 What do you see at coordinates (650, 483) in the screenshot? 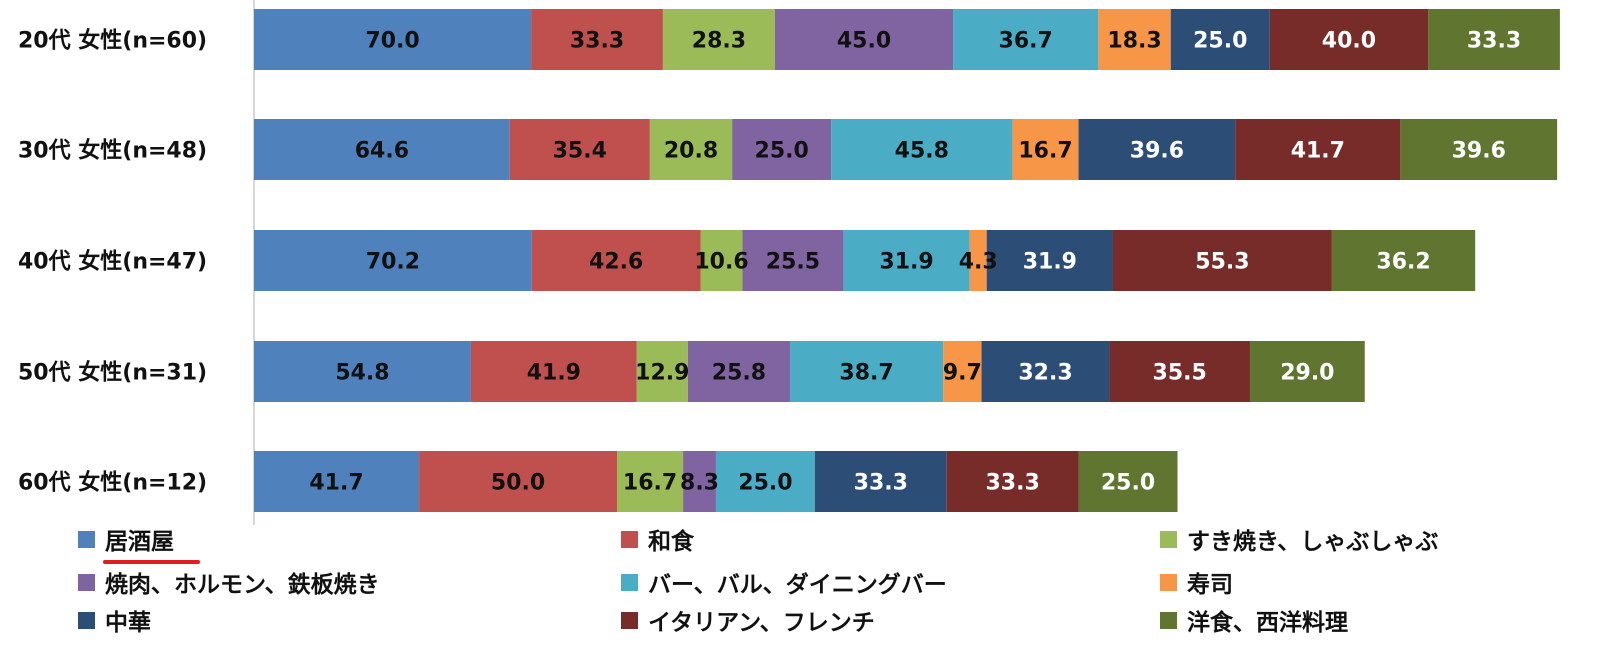
I see `data-label: 16.7` at bounding box center [650, 483].